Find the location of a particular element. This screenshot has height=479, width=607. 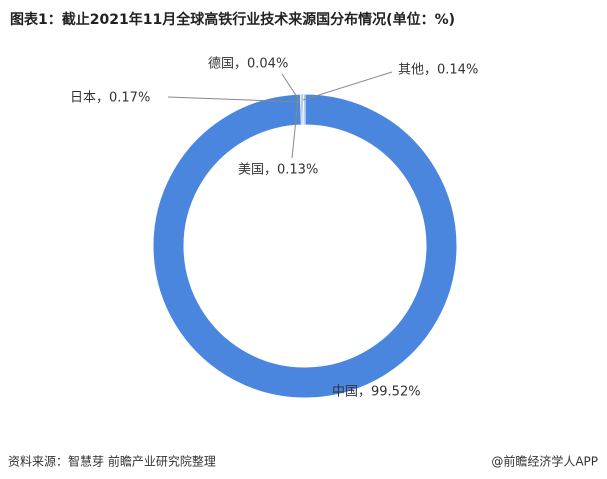

data-label: 美国，0.13% is located at coordinates (278, 170).